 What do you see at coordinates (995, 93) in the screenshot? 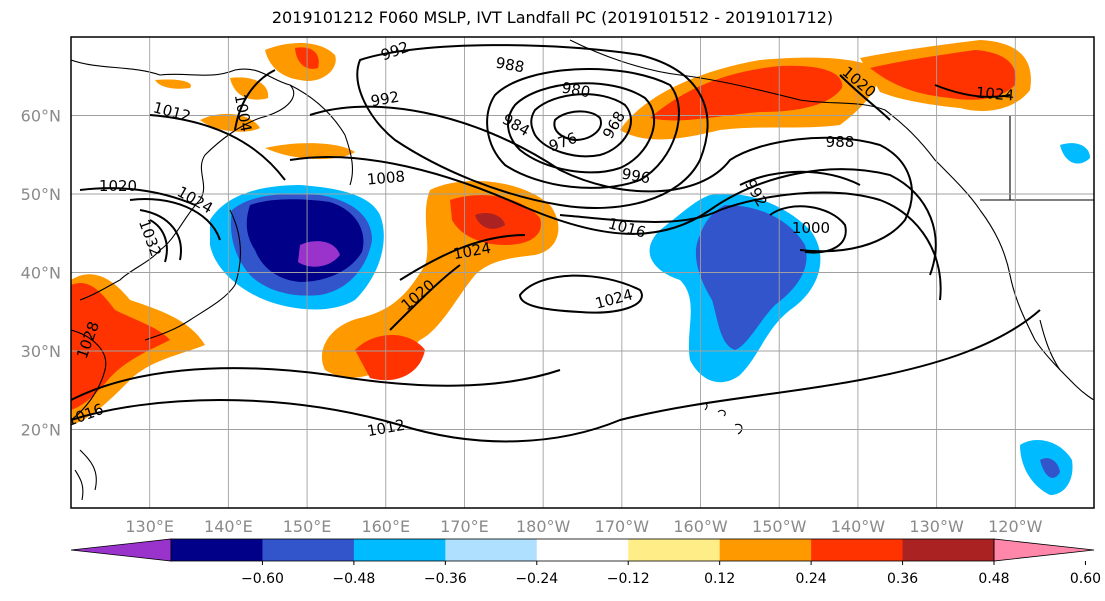
I see `isobar-label: 1024` at bounding box center [995, 93].